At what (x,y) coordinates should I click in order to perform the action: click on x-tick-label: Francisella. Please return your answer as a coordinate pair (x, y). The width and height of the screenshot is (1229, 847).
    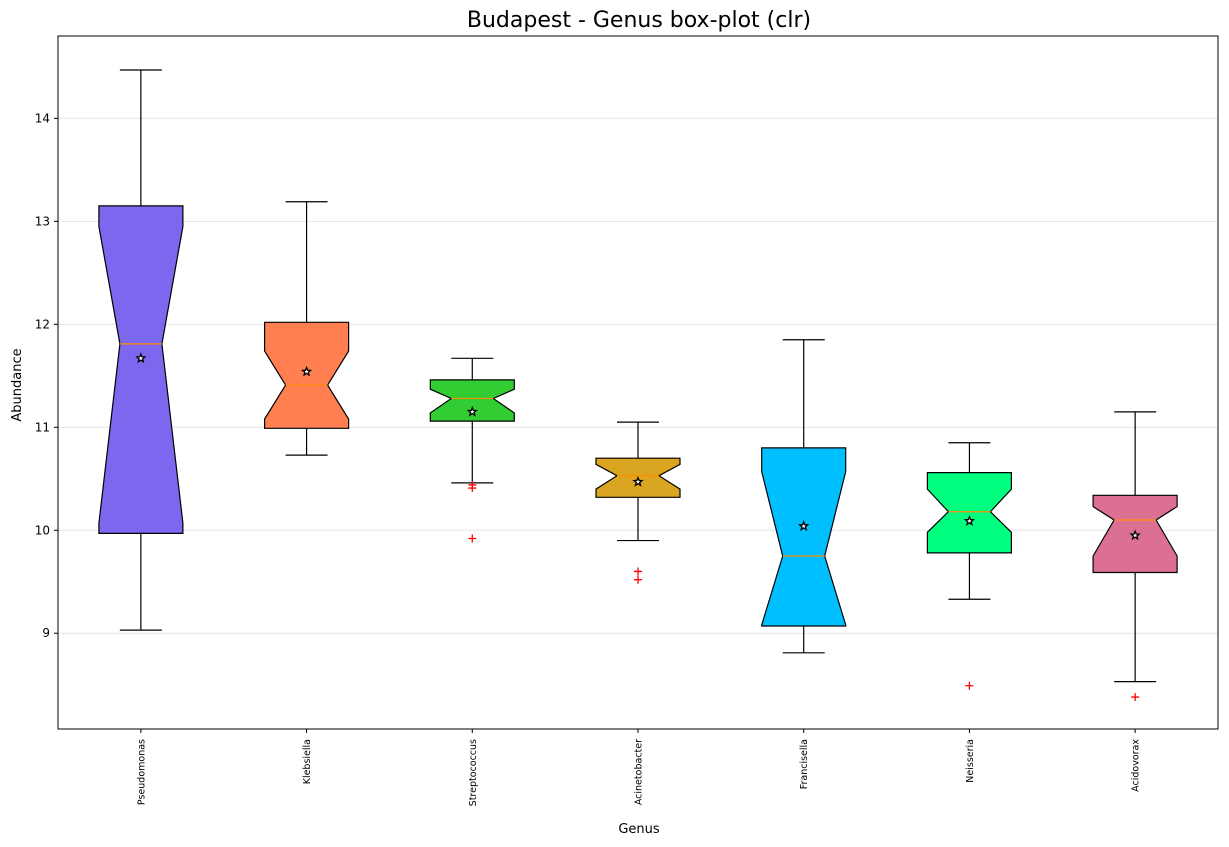
    Looking at the image, I should click on (804, 764).